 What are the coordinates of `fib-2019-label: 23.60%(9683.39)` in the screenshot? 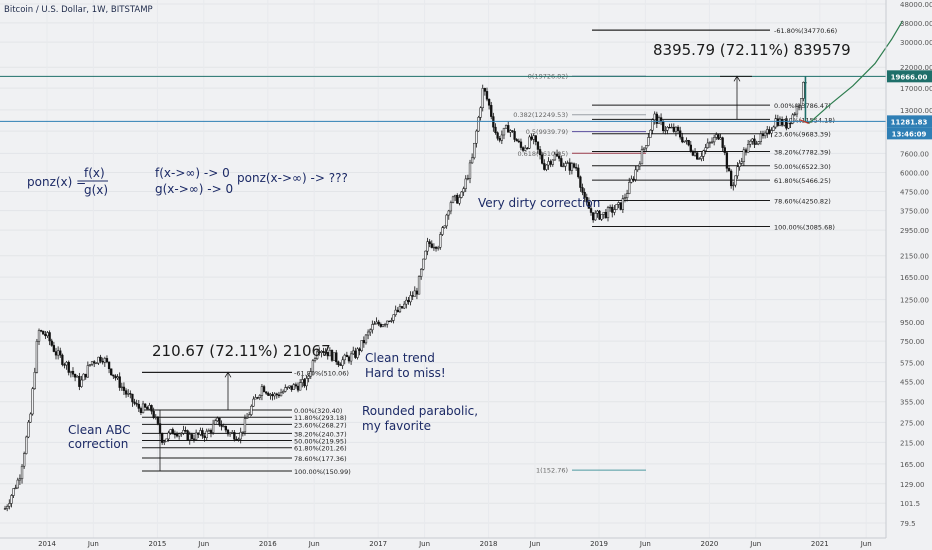 It's located at (802, 135).